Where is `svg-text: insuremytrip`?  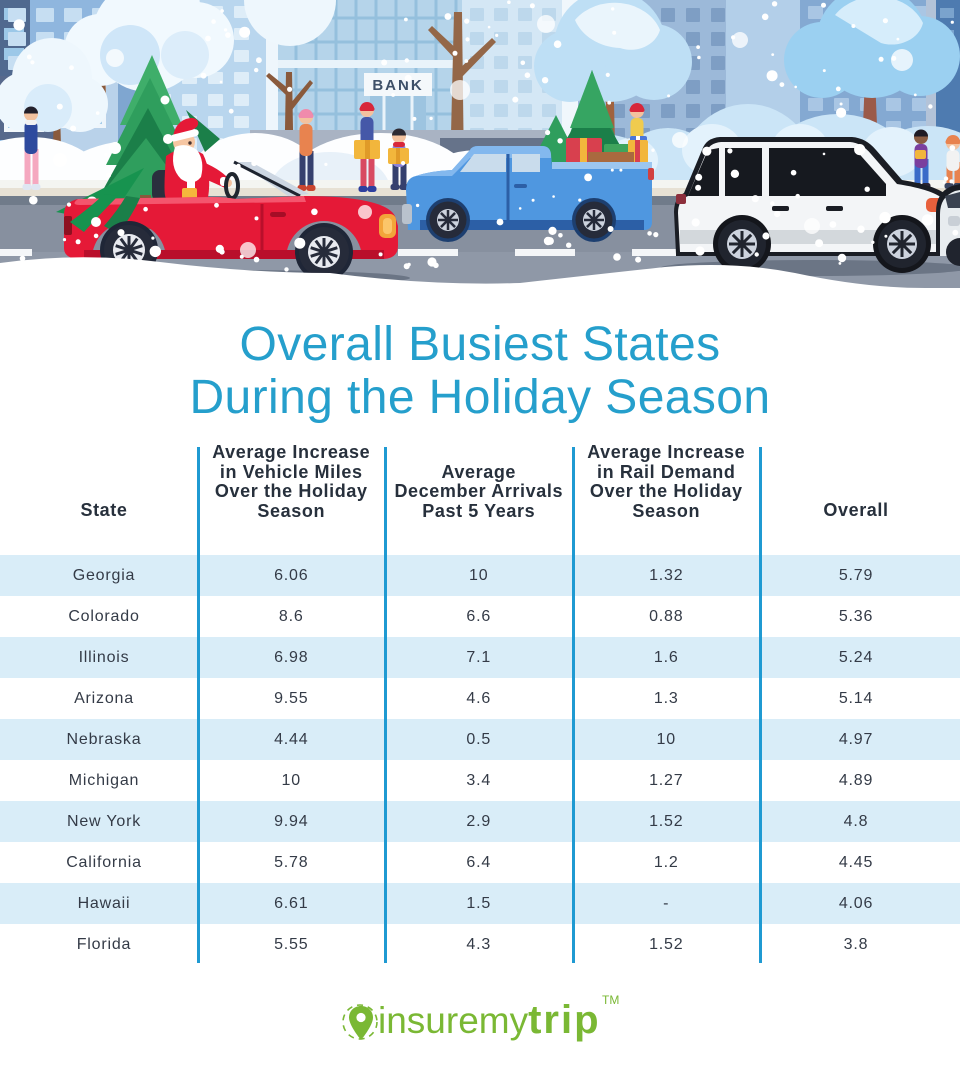 svg-text: insuremytrip is located at coordinates (489, 1020).